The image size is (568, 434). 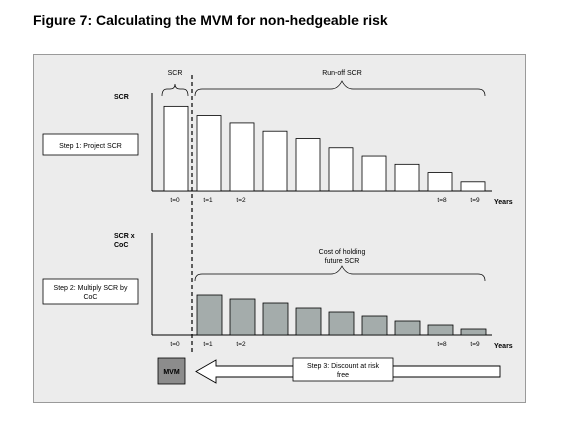 I want to click on bottom-tick-t1: t=1, so click(x=208, y=344).